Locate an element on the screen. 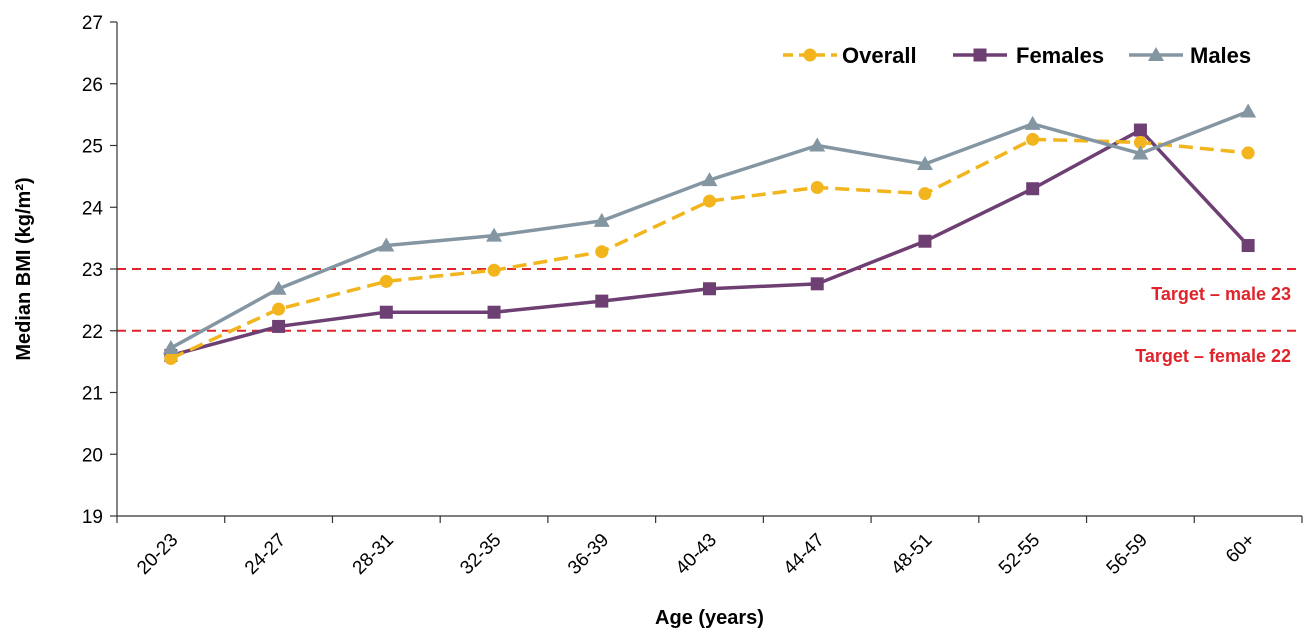 Image resolution: width=1309 pixels, height=632 pixels. legend-label: Males is located at coordinates (1220, 55).